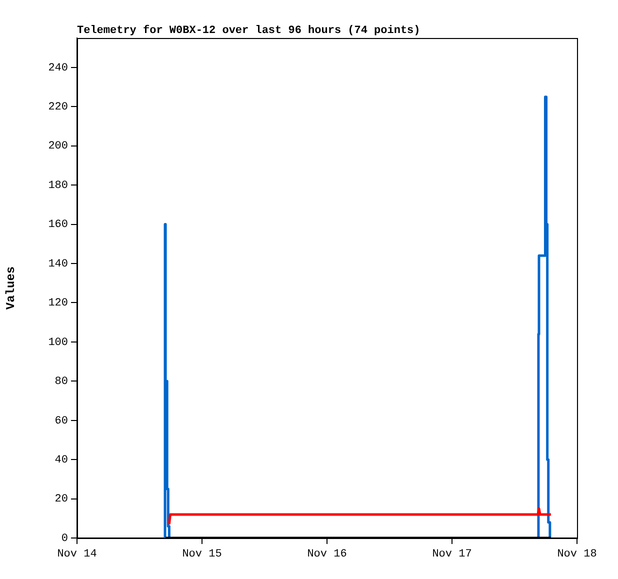 The image size is (618, 579). Describe the element at coordinates (61, 421) in the screenshot. I see `y-tick-label: 60` at that location.